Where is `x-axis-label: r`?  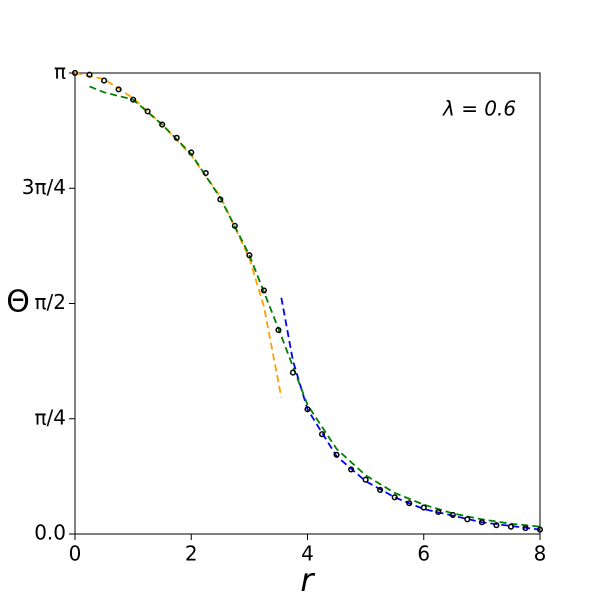 x-axis-label: r is located at coordinates (307, 580).